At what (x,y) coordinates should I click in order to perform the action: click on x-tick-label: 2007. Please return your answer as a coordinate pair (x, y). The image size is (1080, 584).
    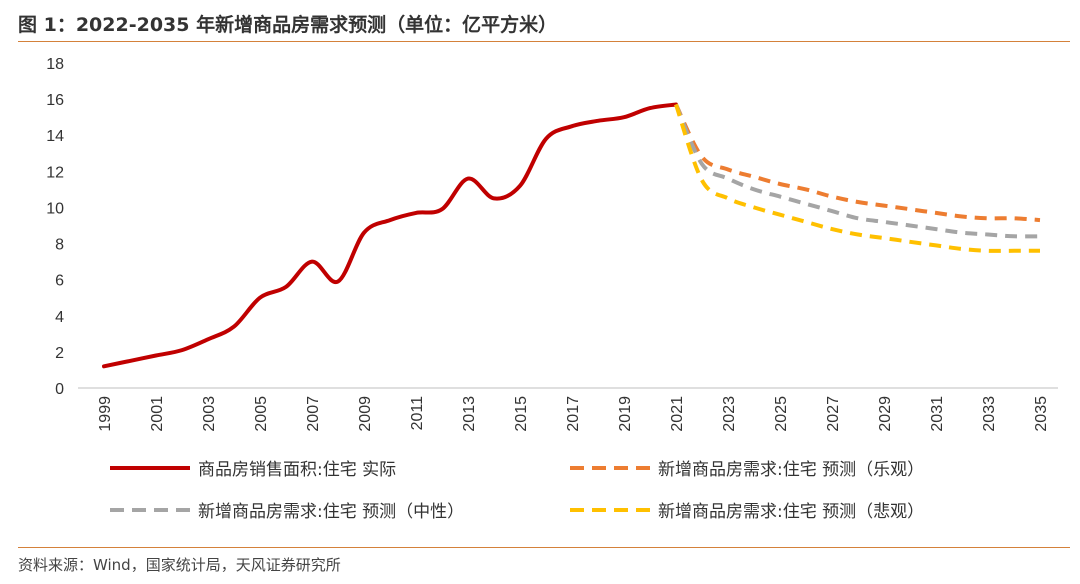
    Looking at the image, I should click on (313, 414).